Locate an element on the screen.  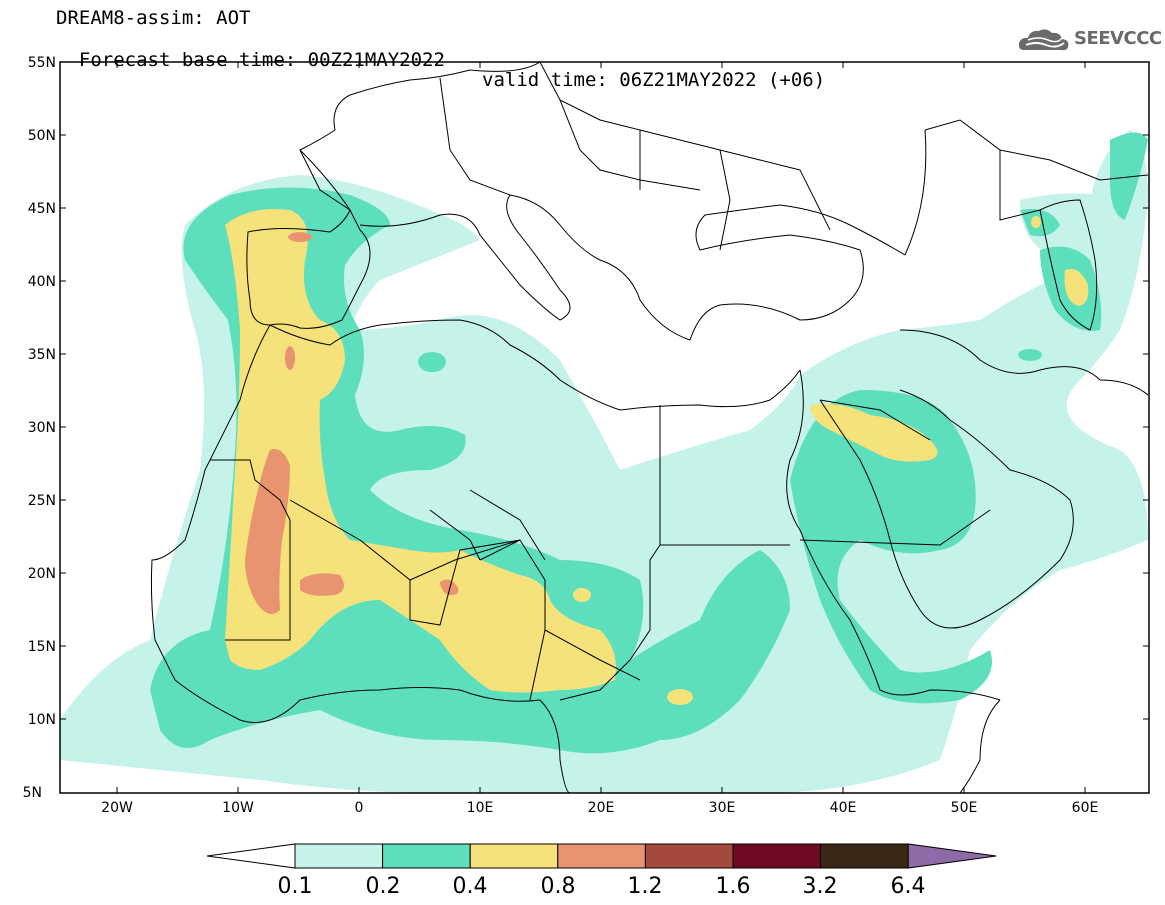
aot-class-0.8-1.2 is located at coordinates (352, 423).